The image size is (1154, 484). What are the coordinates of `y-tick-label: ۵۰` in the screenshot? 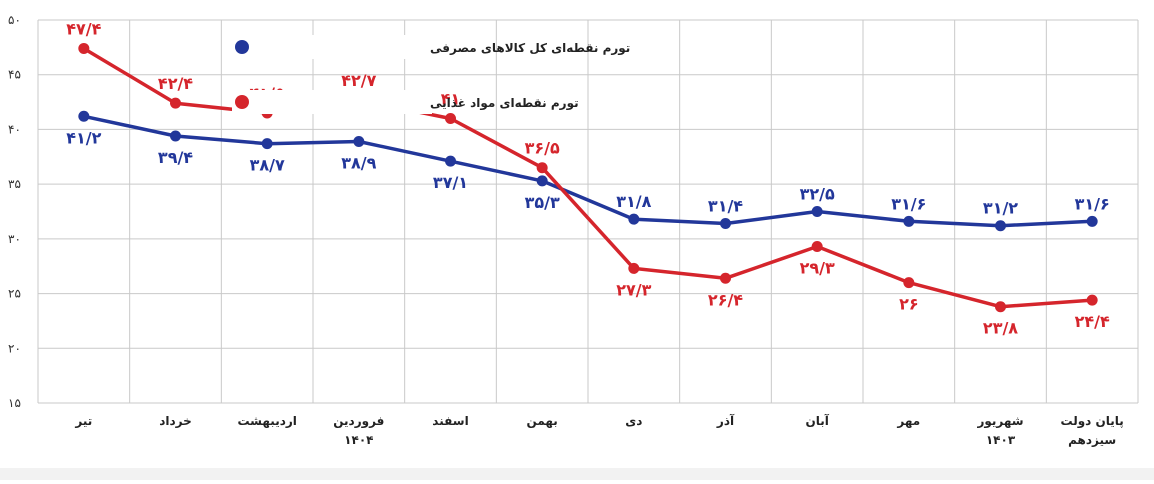 It's located at (14, 20).